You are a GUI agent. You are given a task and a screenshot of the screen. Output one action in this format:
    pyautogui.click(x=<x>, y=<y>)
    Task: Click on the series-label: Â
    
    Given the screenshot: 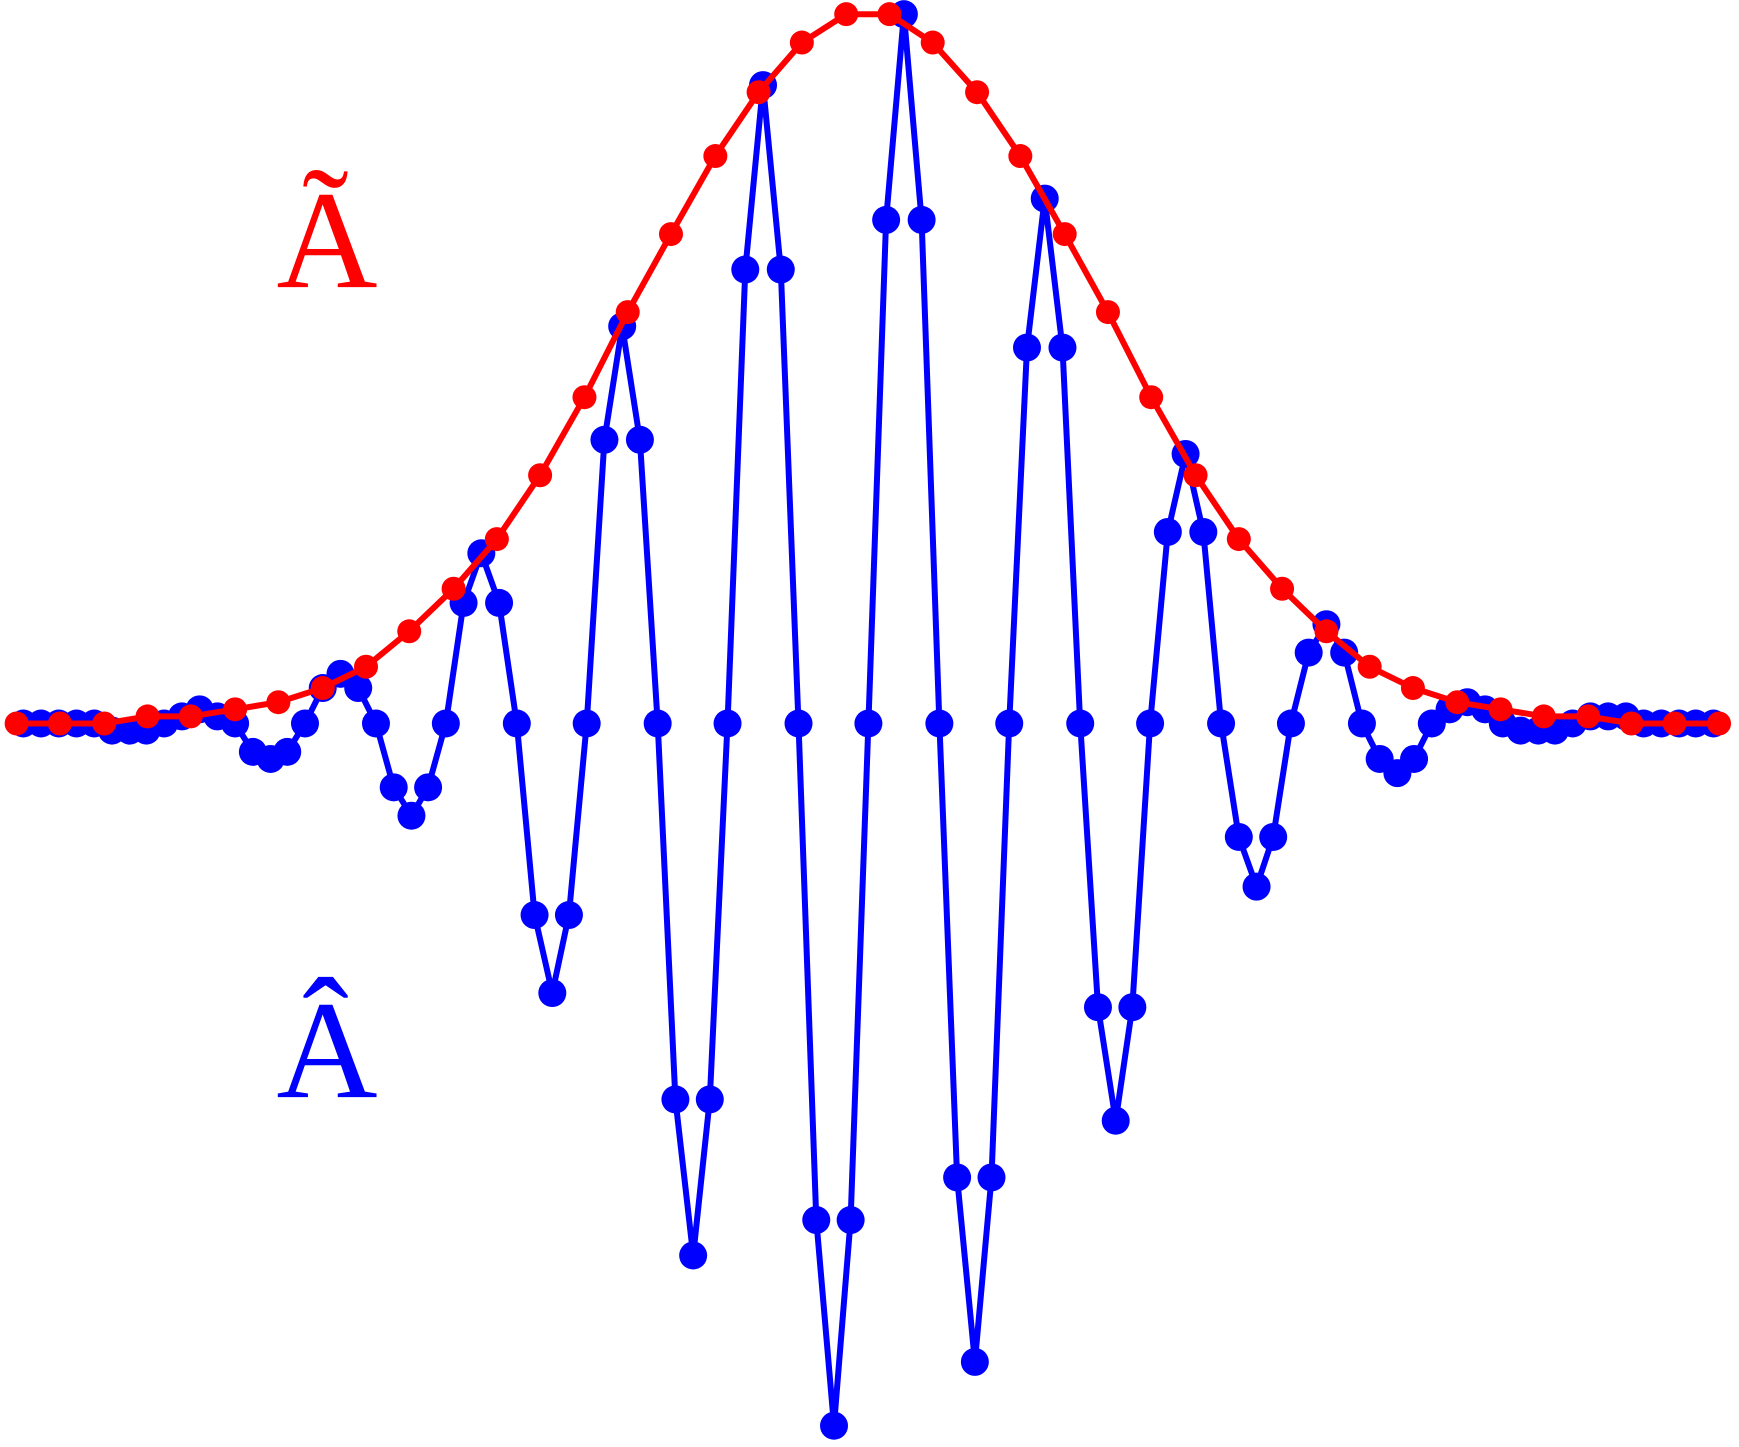 What is the action you would take?
    pyautogui.click(x=326, y=1050)
    